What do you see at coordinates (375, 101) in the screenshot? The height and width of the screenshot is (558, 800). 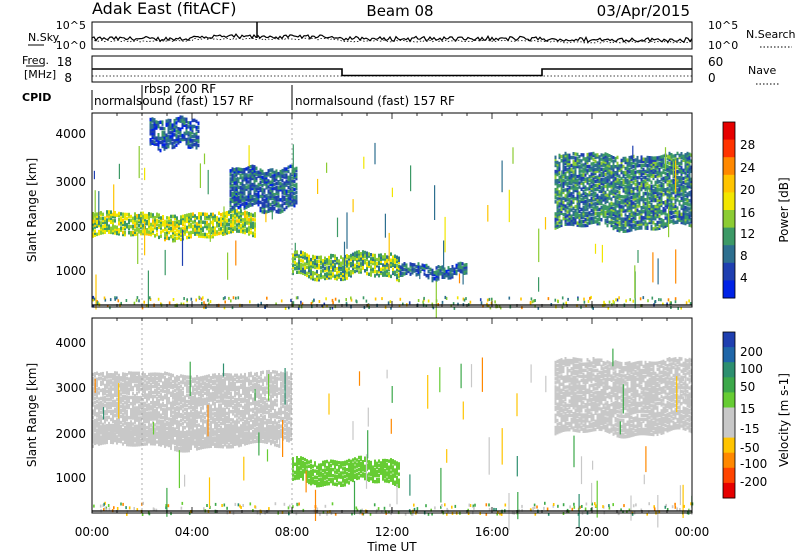 I see `cpid-segment-3: normalsound (fast) 157 RF` at bounding box center [375, 101].